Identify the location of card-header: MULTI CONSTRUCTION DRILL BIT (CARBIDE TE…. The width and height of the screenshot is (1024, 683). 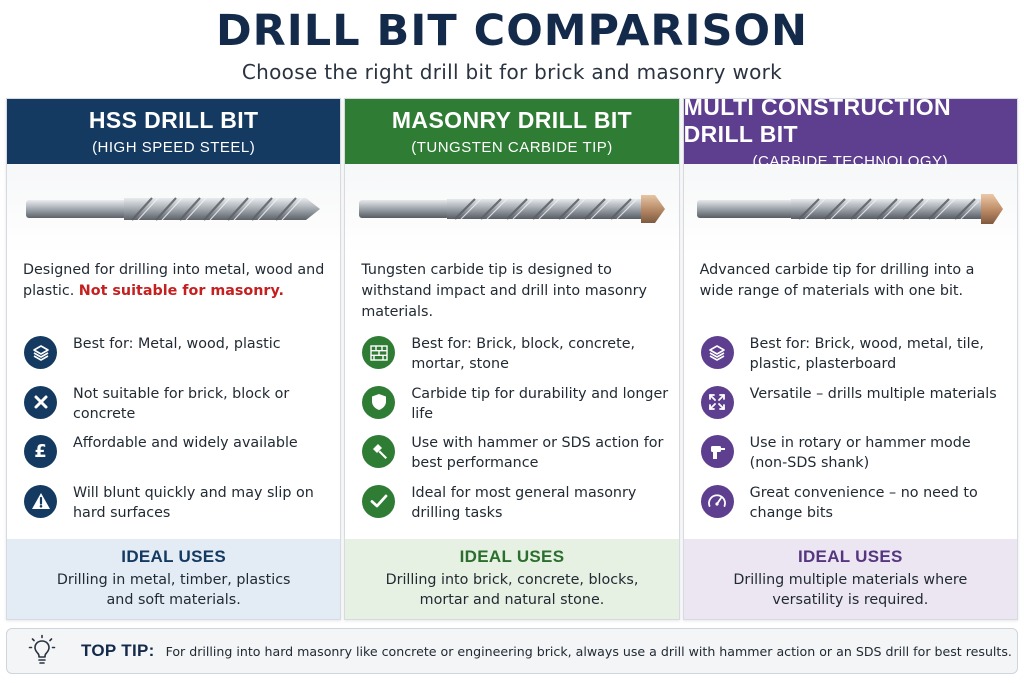
(850, 134).